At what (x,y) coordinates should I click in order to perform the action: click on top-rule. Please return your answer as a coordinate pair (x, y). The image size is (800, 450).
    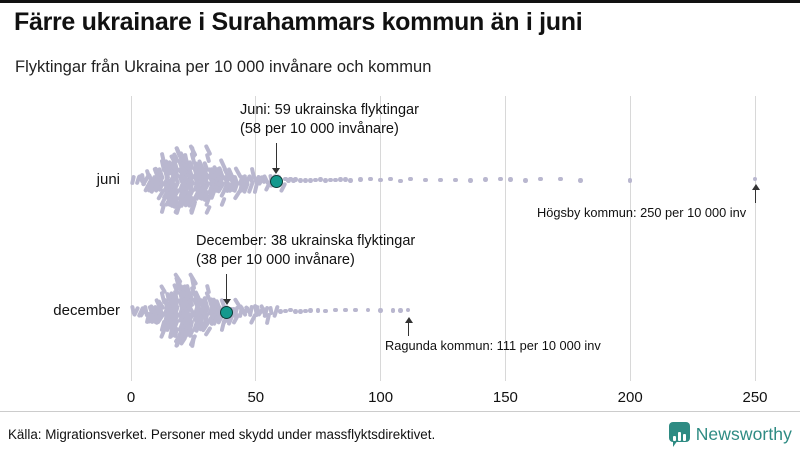
    Looking at the image, I should click on (400, 1).